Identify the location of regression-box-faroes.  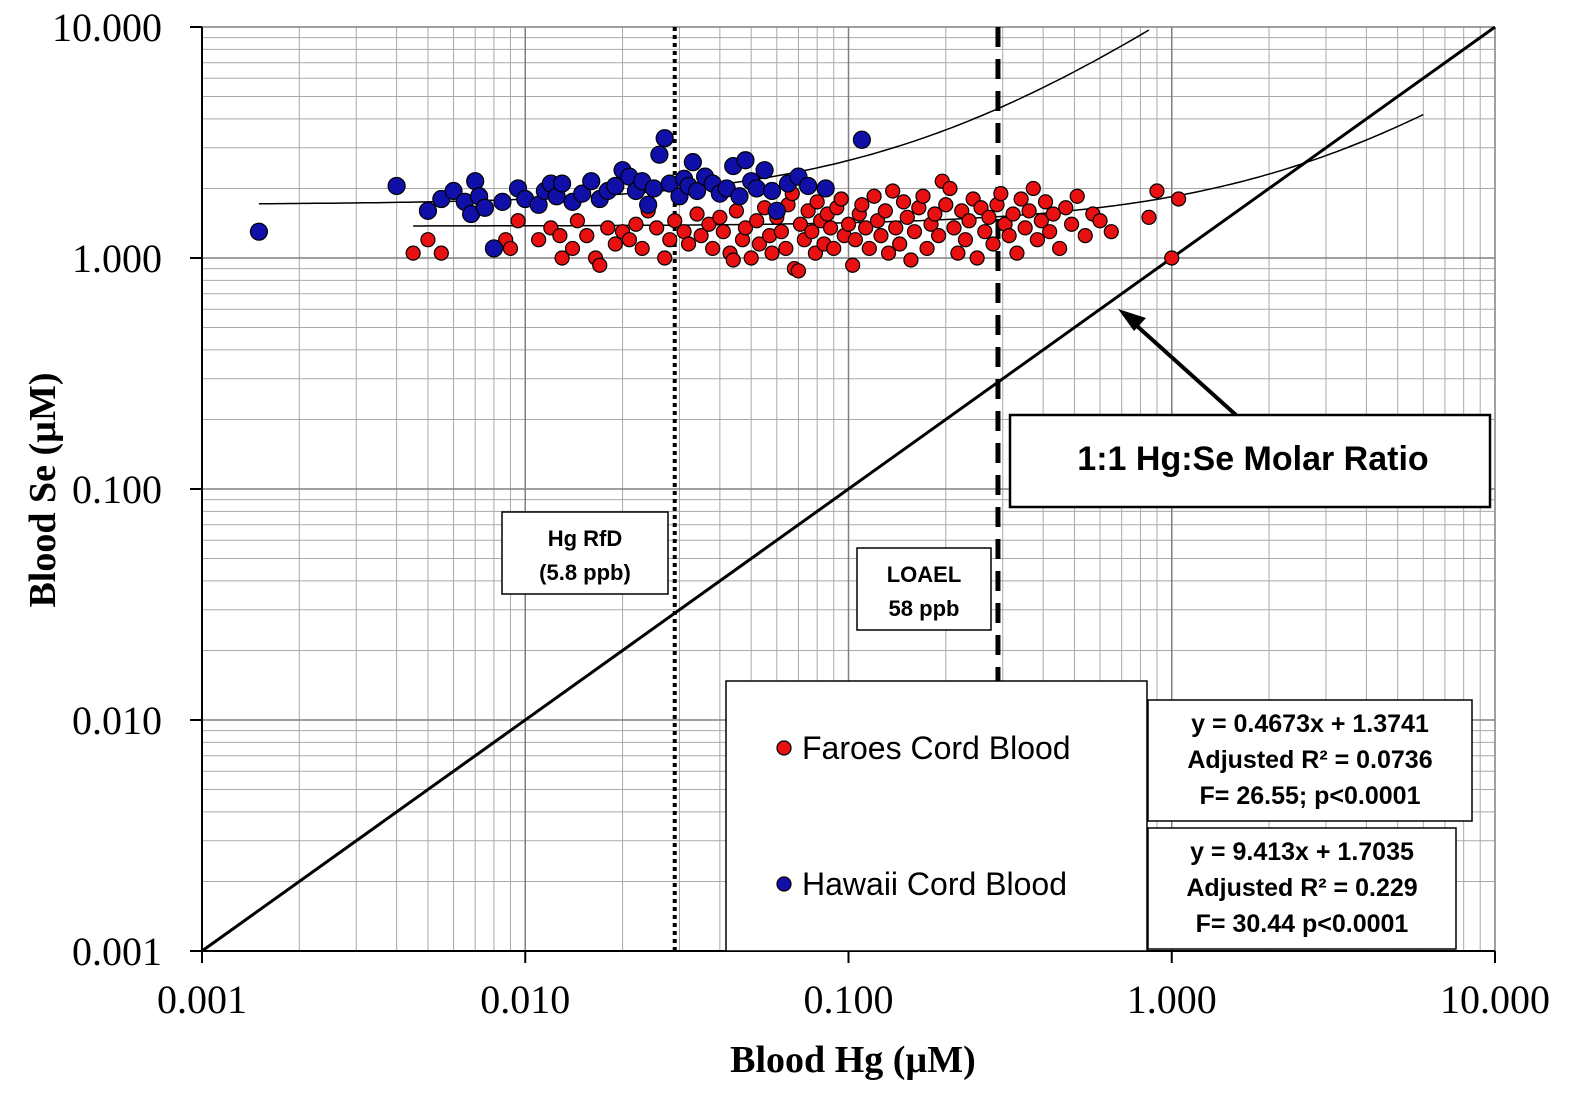
(1310, 760).